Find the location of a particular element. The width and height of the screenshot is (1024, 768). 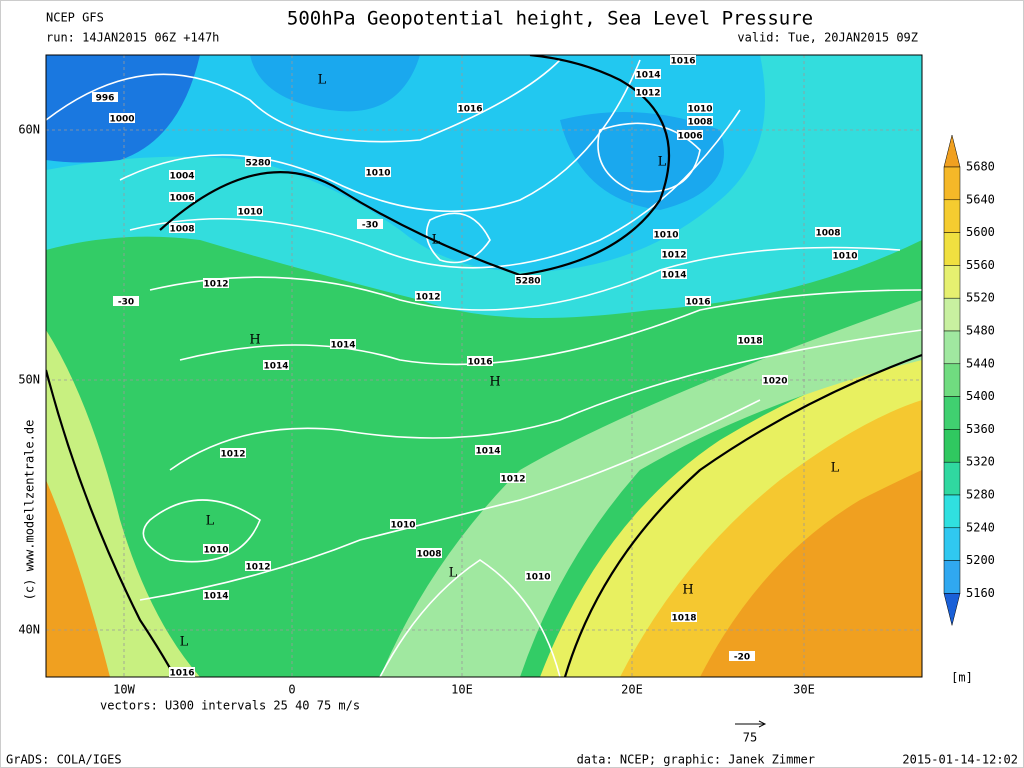

pressure-center: H is located at coordinates (687, 590).